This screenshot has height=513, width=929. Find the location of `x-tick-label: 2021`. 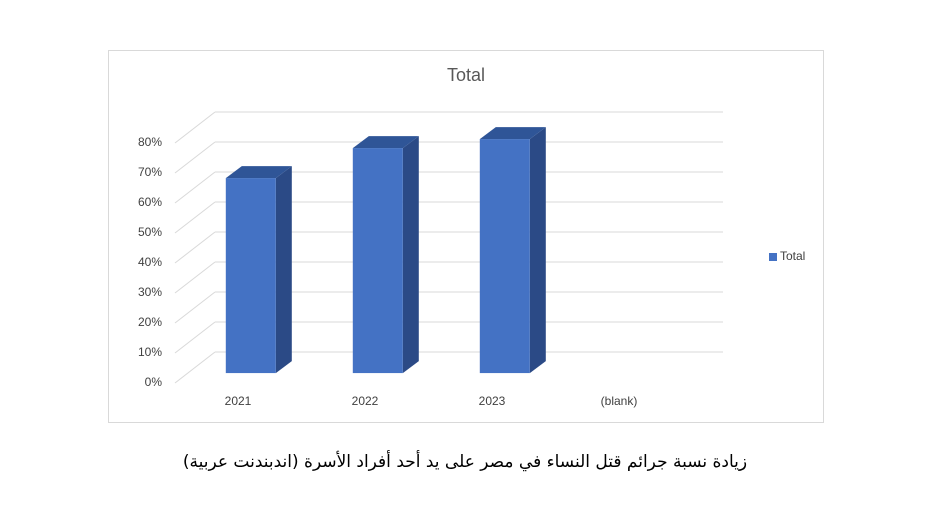

x-tick-label: 2021 is located at coordinates (238, 401).